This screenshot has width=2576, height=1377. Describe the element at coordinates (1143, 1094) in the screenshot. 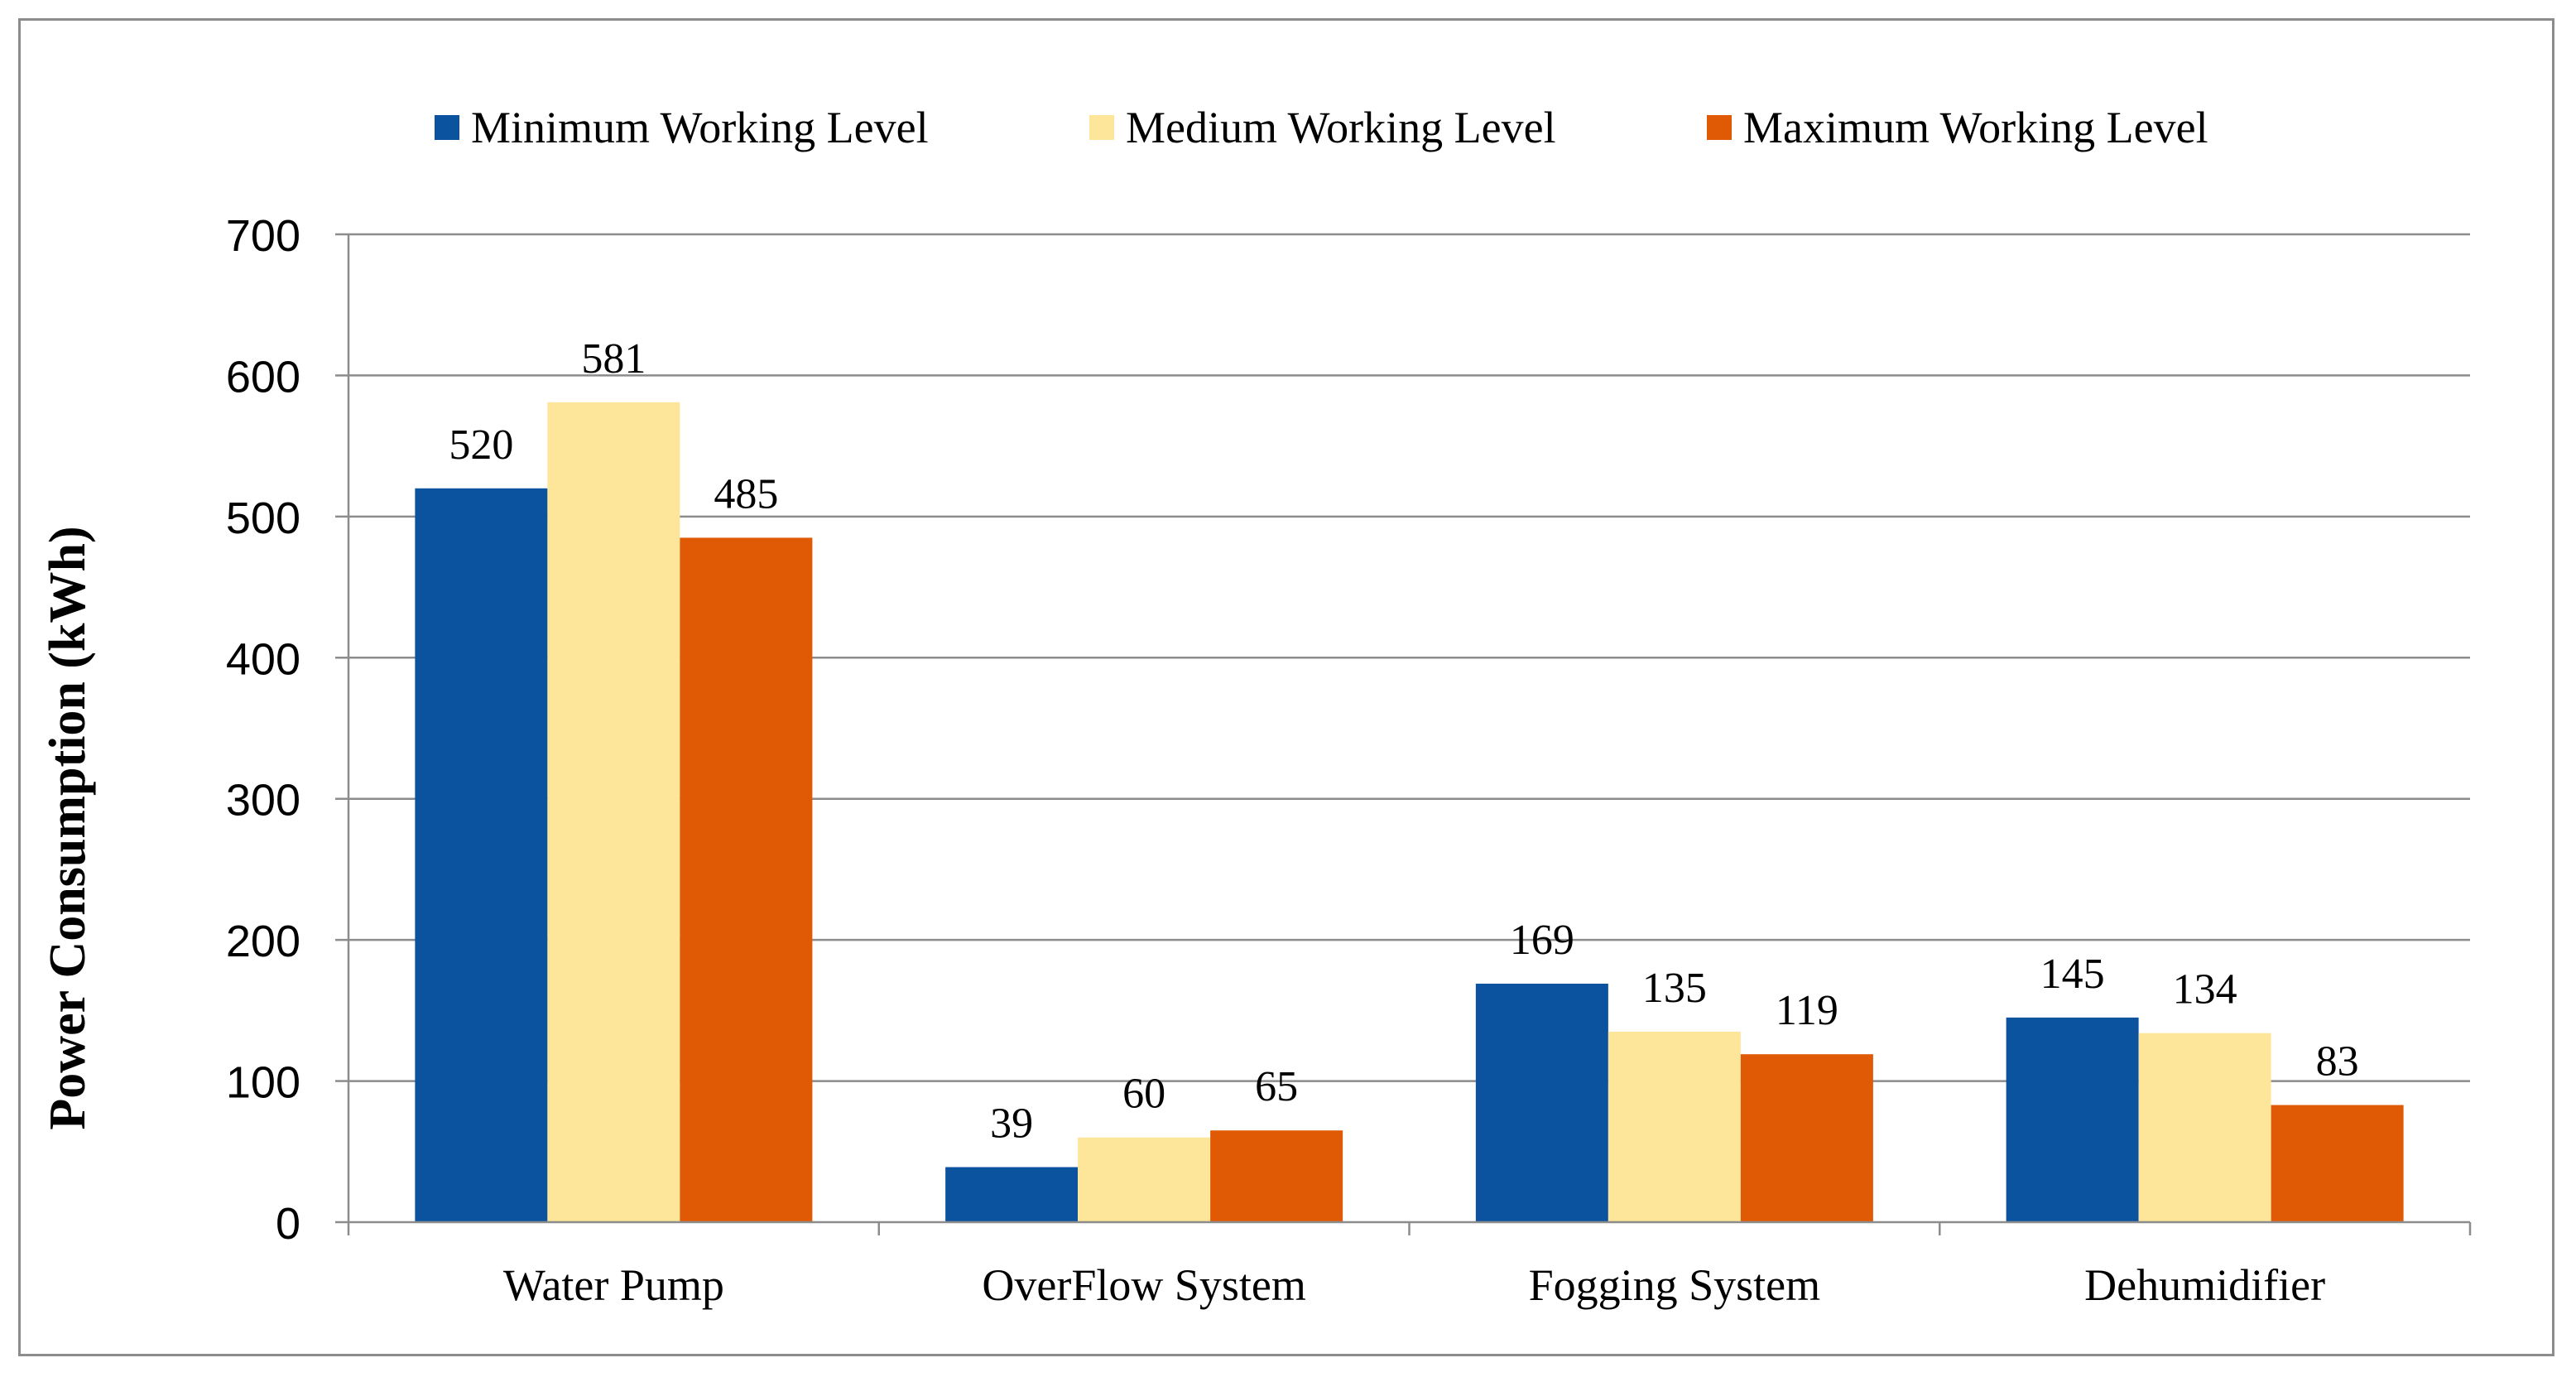

I see `data-label: 60` at that location.